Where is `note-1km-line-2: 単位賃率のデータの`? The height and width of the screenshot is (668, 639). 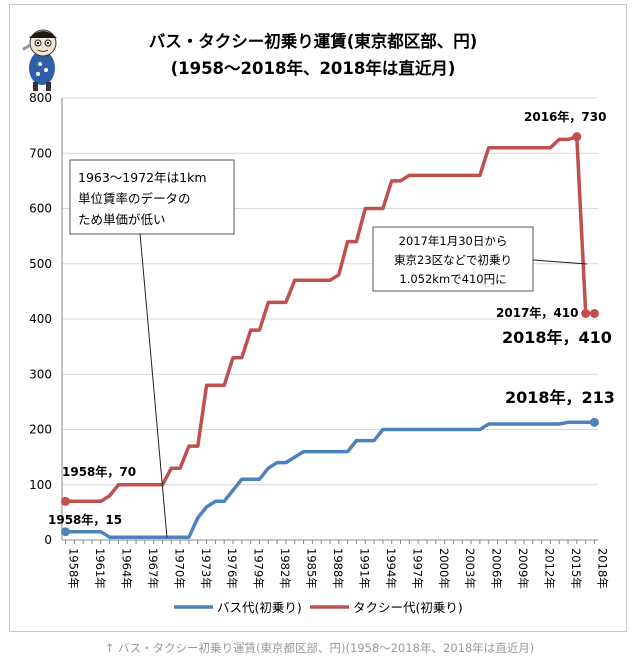 note-1km-line-2: 単位賃率のデータの is located at coordinates (134, 198).